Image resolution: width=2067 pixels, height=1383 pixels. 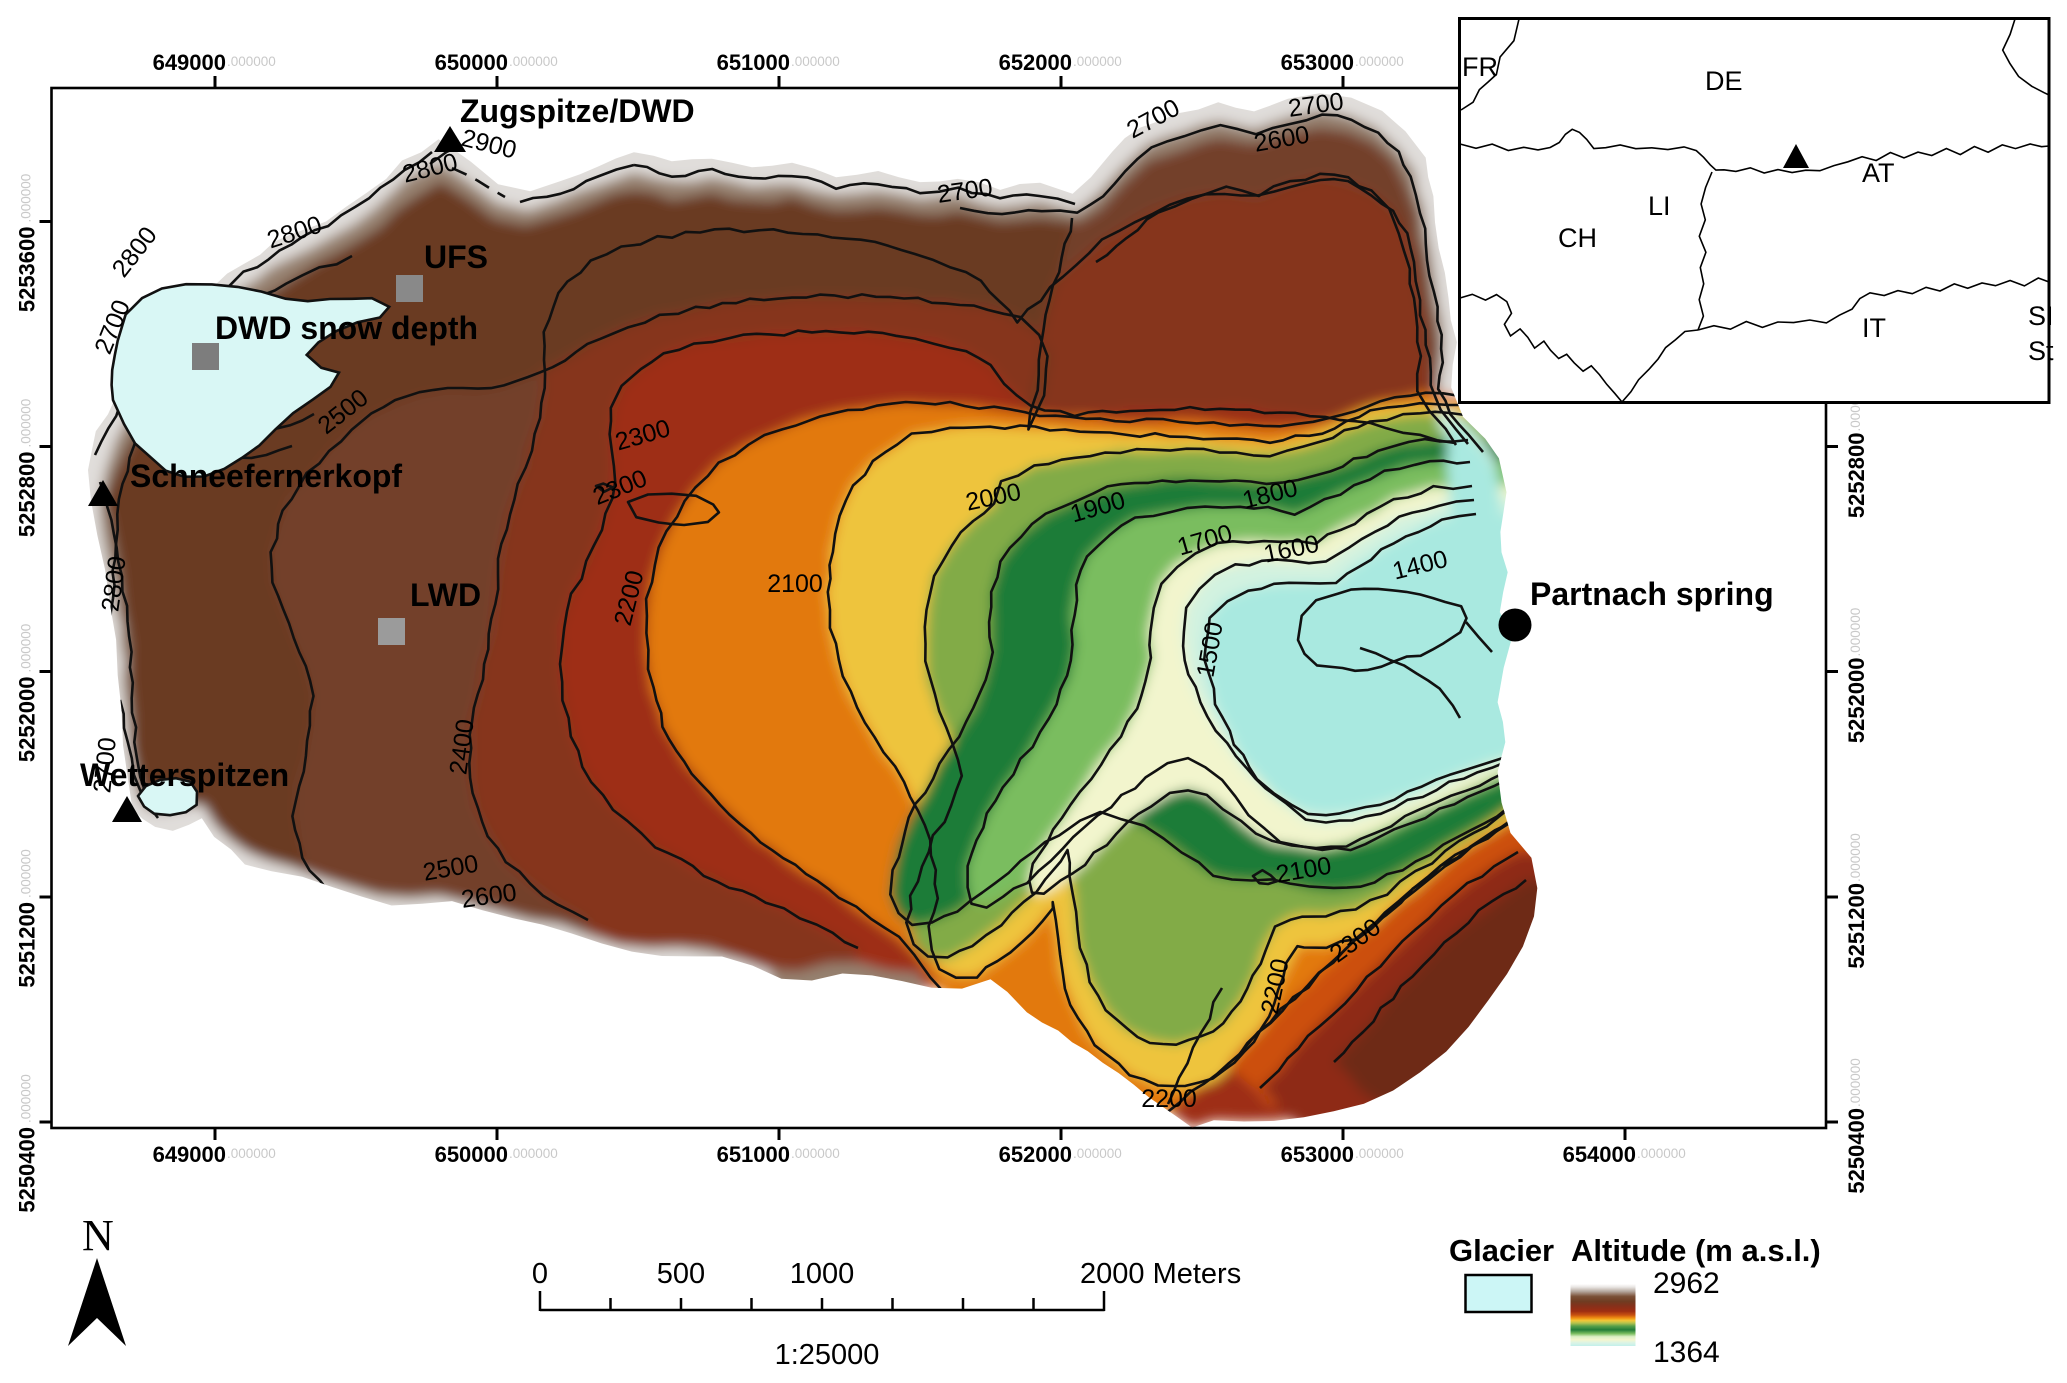 What do you see at coordinates (1652, 594) in the screenshot?
I see `svg-text: Partnach spring` at bounding box center [1652, 594].